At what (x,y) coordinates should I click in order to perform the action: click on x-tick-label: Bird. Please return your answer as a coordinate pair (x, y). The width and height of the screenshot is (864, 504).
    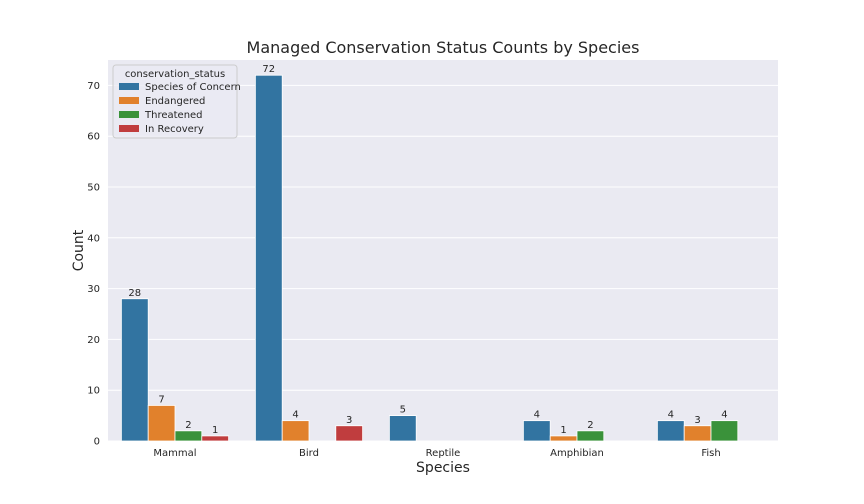
    Looking at the image, I should click on (309, 453).